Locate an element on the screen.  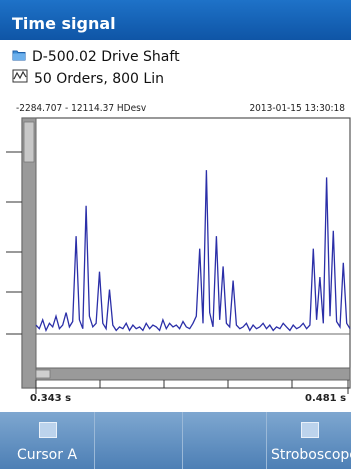
measurement-row: 50 Orders, 800 Lin is located at coordinates (179, 79).